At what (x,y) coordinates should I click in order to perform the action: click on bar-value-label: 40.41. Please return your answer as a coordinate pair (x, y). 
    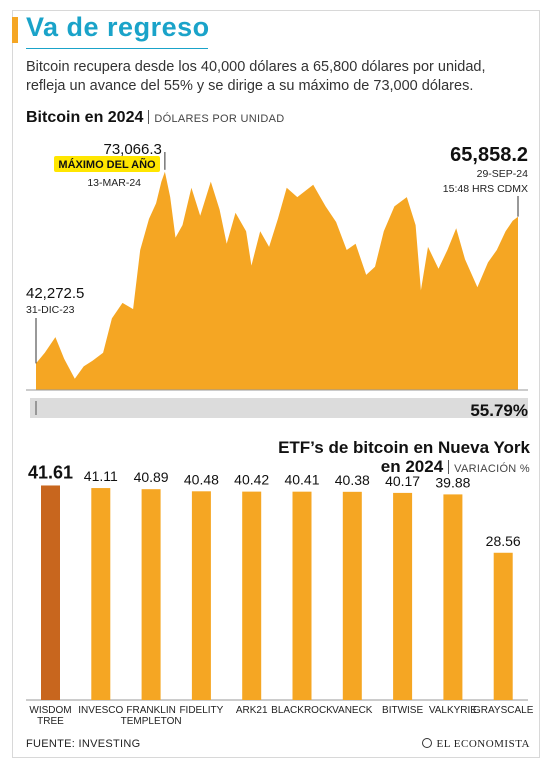
    Looking at the image, I should click on (301, 480).